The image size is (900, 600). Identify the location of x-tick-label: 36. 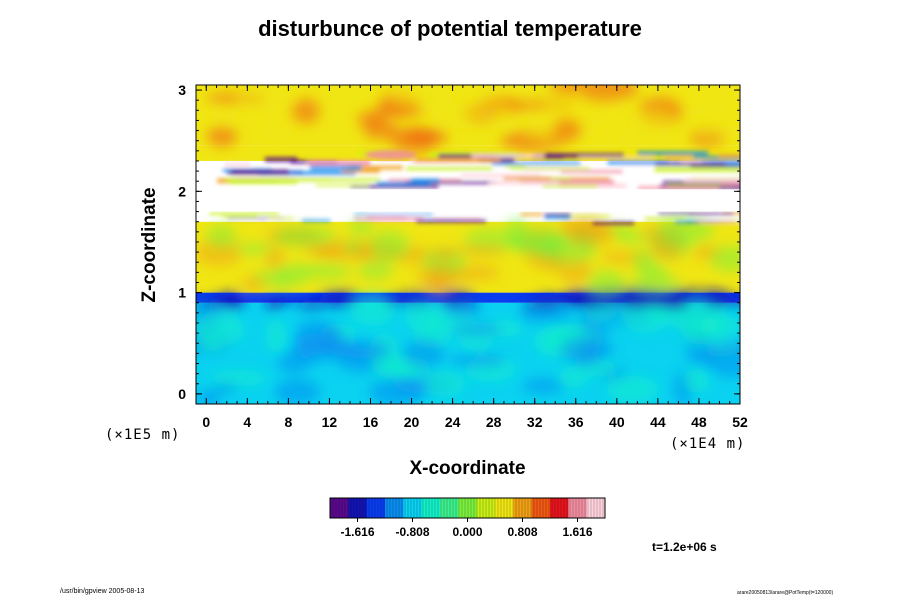
(576, 422).